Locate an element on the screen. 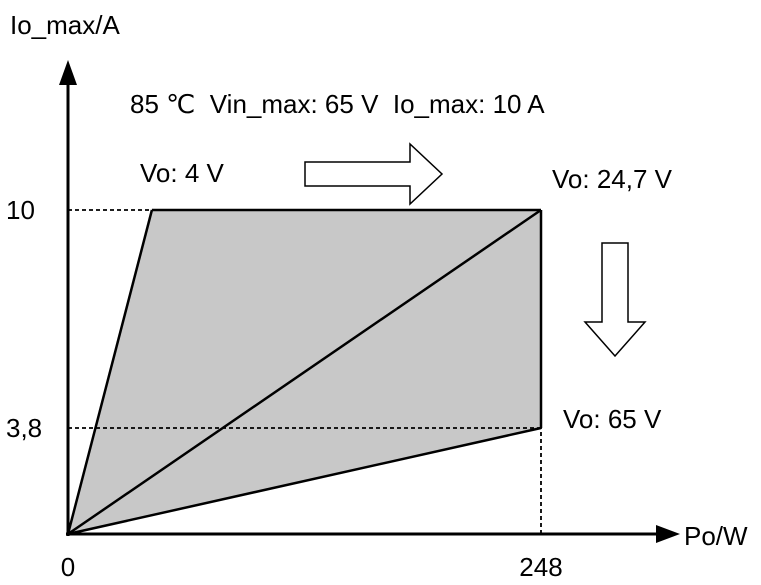  x-axis-arrowhead is located at coordinates (668, 534).